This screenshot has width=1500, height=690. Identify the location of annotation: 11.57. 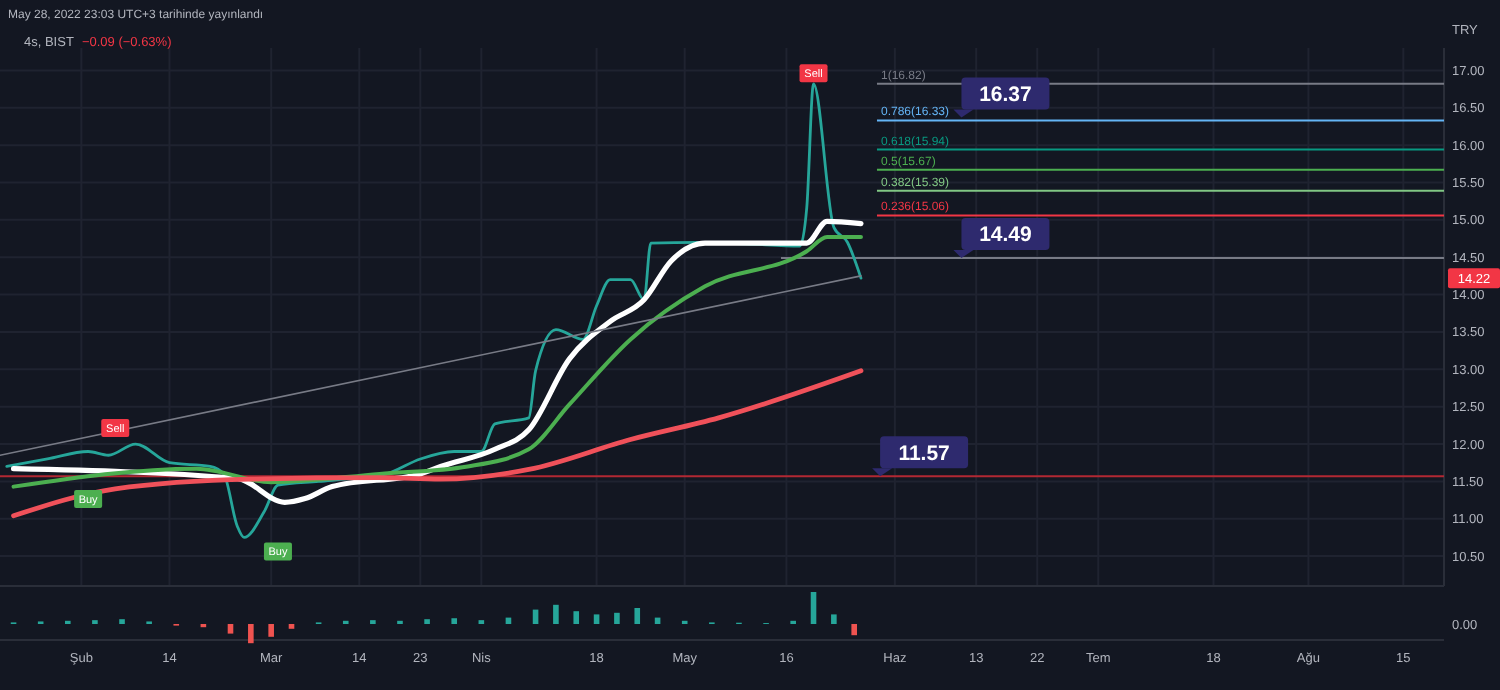
(924, 453).